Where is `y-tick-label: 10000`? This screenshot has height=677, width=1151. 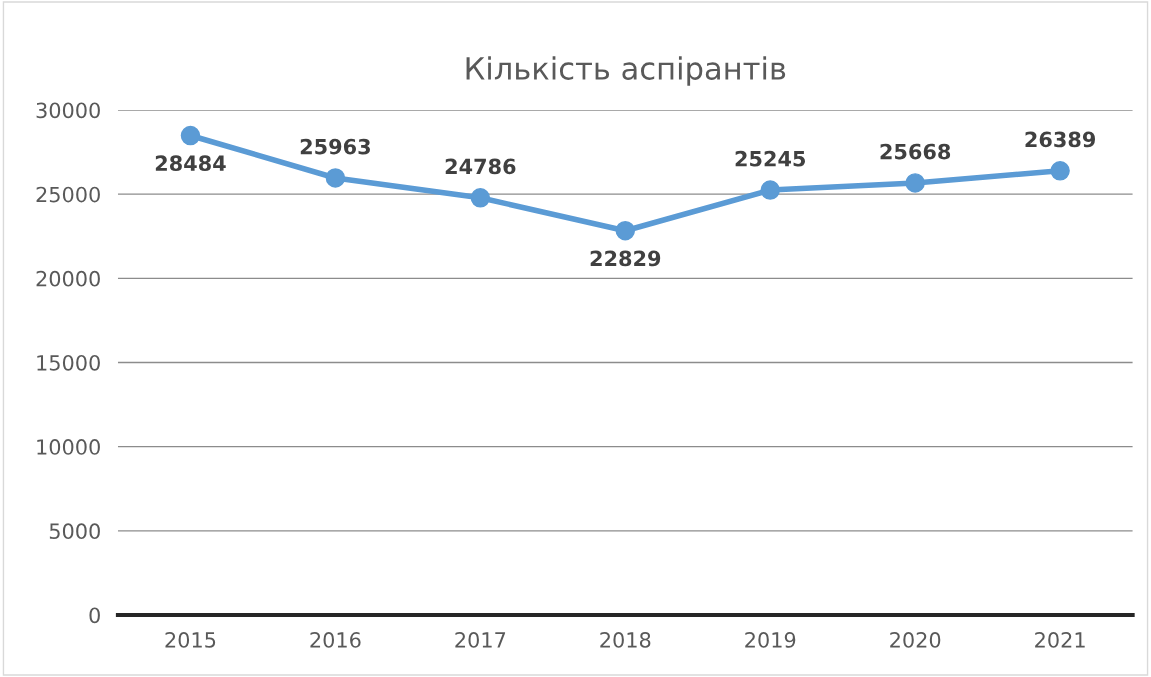 y-tick-label: 10000 is located at coordinates (68, 447).